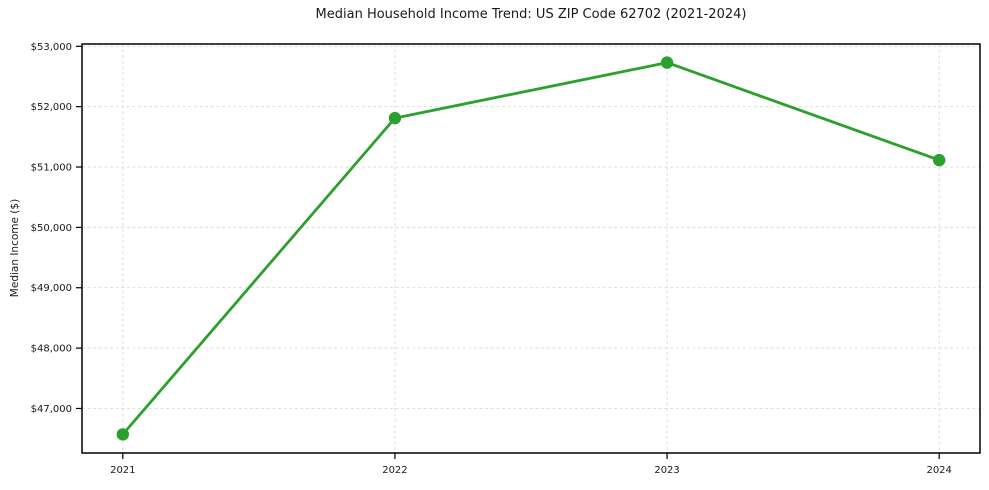 Image resolution: width=989 pixels, height=490 pixels. What do you see at coordinates (51, 288) in the screenshot?
I see `y-tick-label: $49,000` at bounding box center [51, 288].